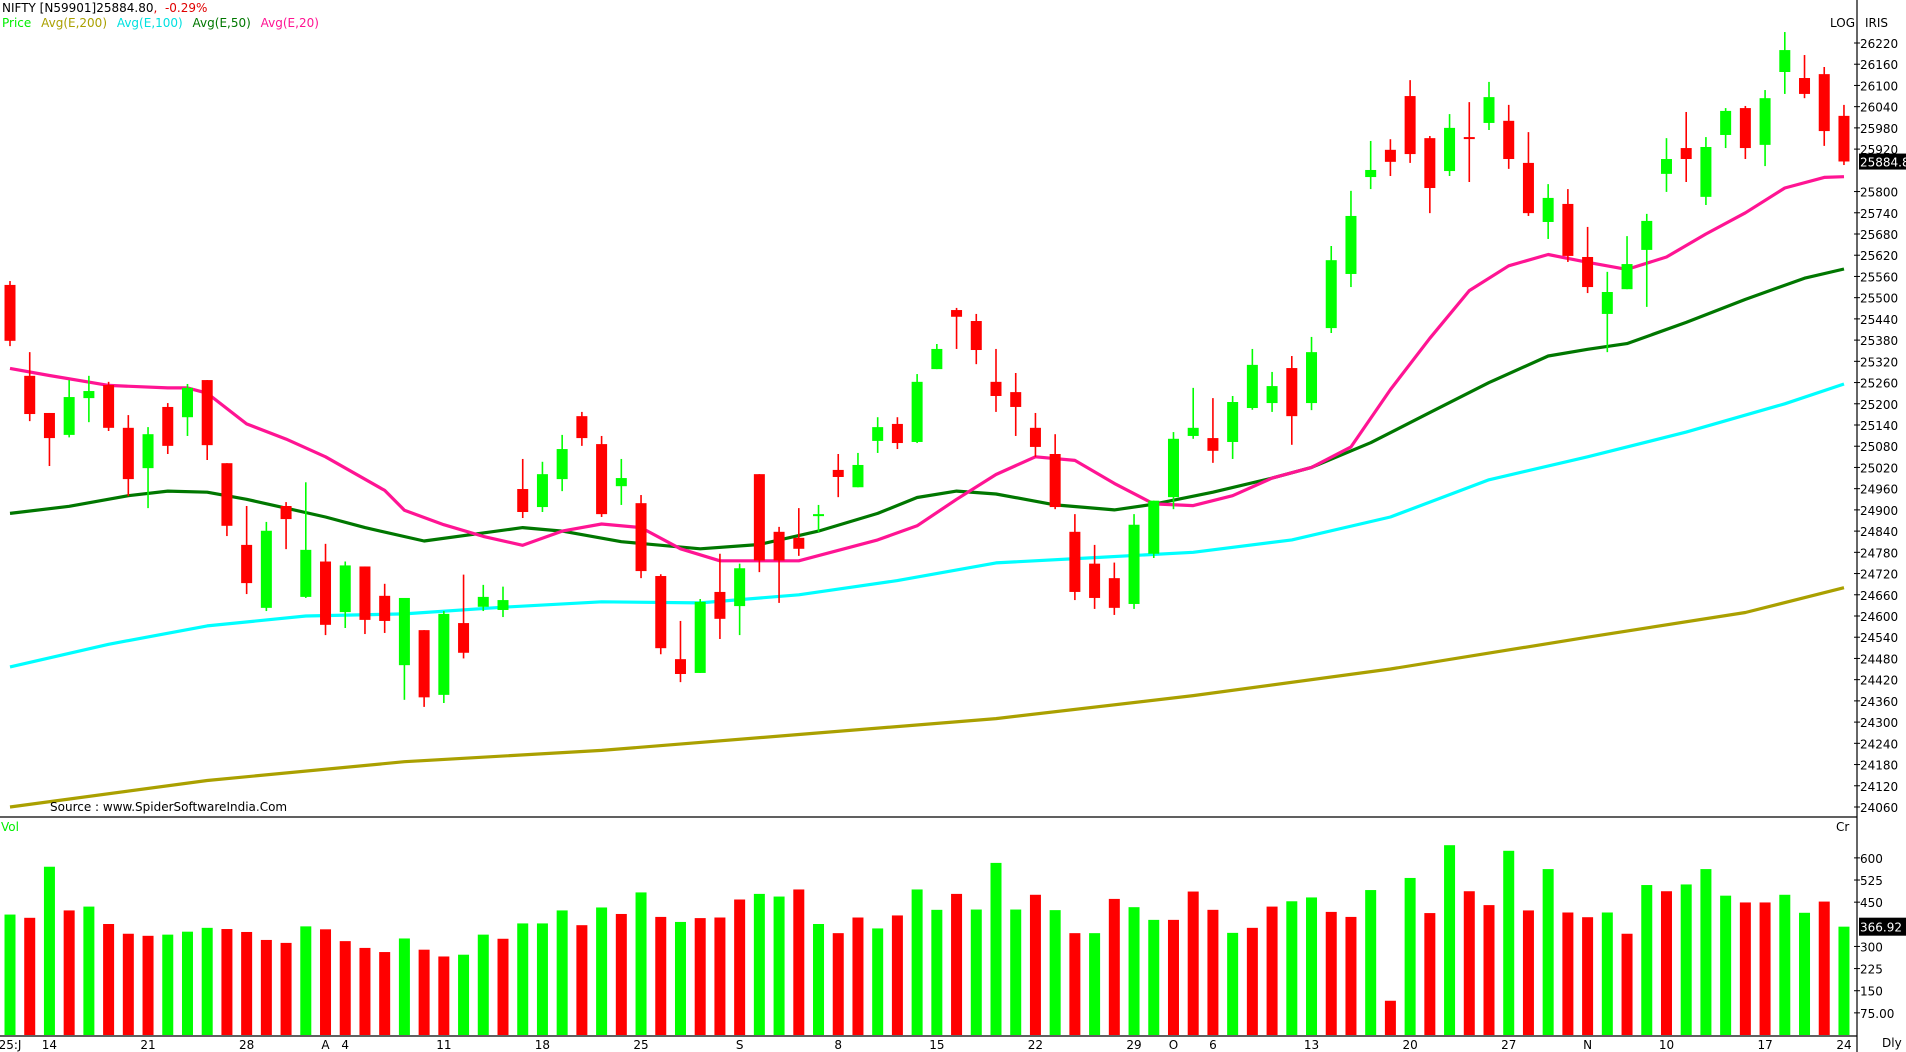  Describe the element at coordinates (1879, 341) in the screenshot. I see `y-tick-label: 25380` at that location.